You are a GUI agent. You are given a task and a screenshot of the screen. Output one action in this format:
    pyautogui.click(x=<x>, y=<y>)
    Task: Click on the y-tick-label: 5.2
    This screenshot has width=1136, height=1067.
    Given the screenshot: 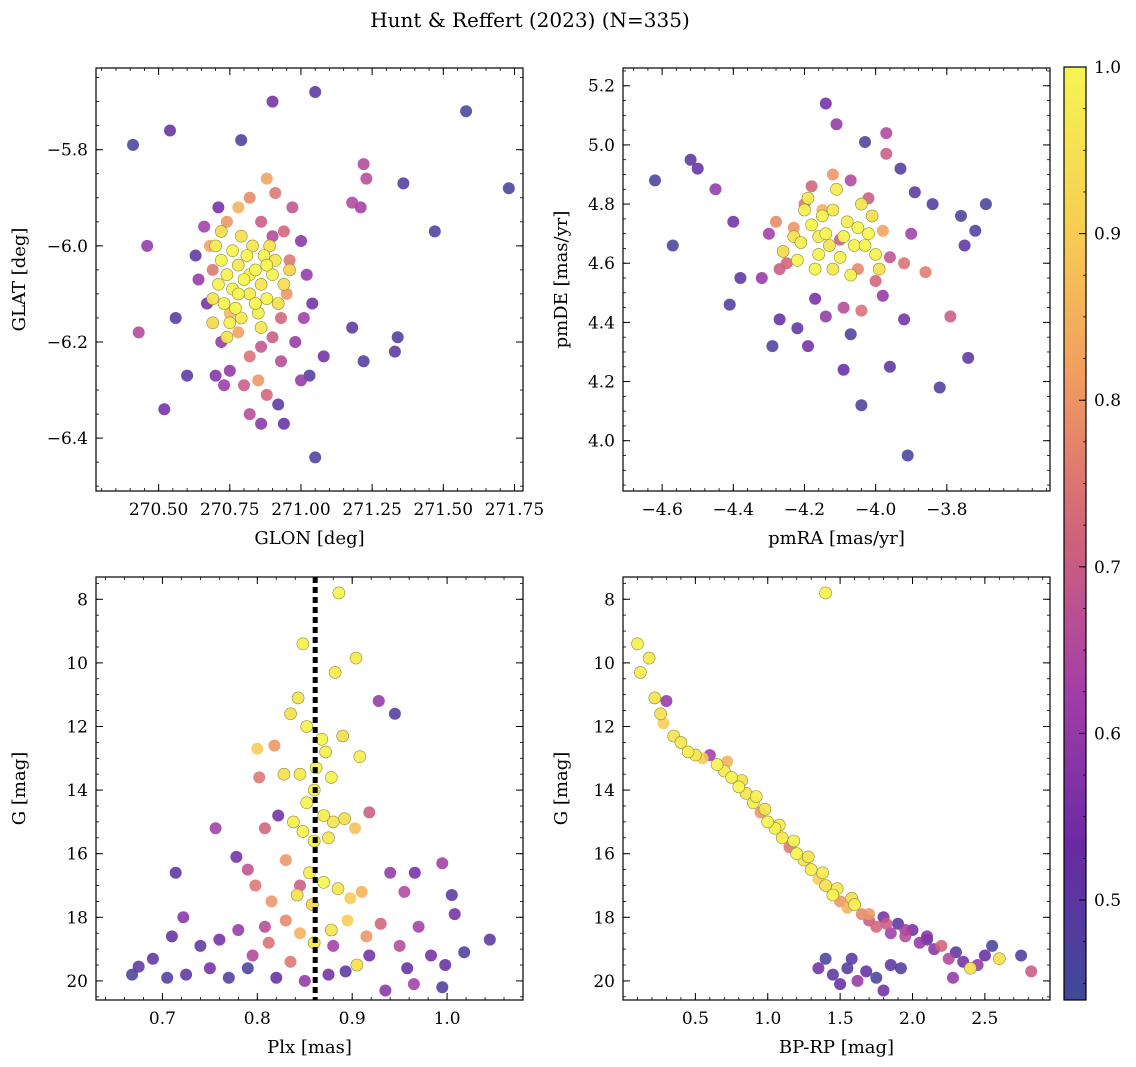 What is the action you would take?
    pyautogui.click(x=601, y=87)
    